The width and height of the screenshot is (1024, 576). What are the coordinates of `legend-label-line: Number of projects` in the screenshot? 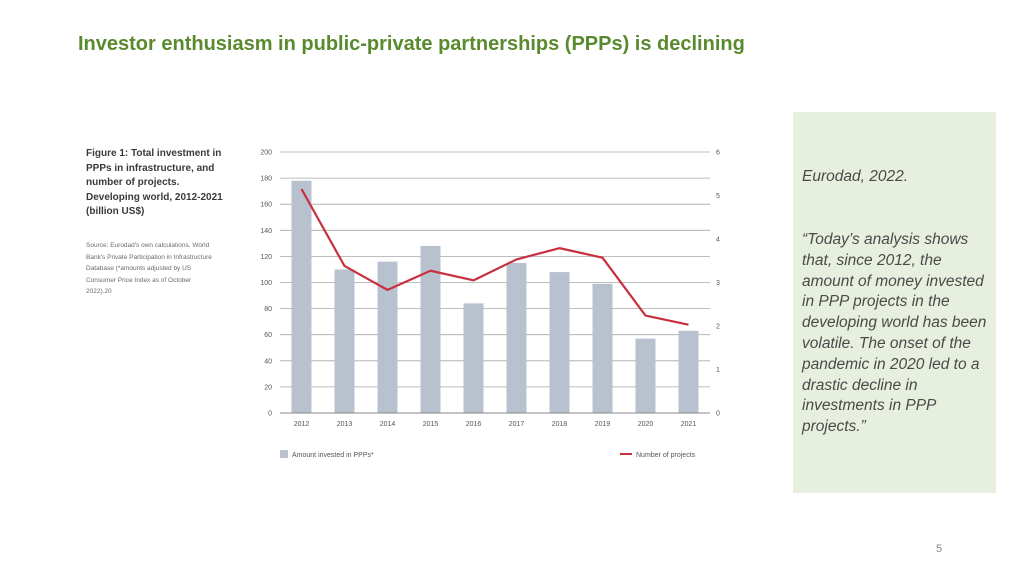 It's located at (666, 455).